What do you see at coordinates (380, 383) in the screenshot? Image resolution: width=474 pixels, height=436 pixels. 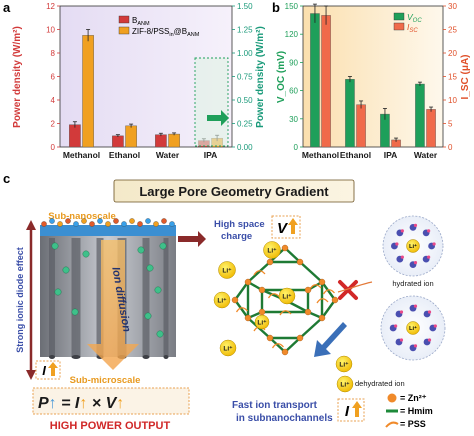 I see `dehydrated-ion-label: dehydrated ion` at bounding box center [380, 383].